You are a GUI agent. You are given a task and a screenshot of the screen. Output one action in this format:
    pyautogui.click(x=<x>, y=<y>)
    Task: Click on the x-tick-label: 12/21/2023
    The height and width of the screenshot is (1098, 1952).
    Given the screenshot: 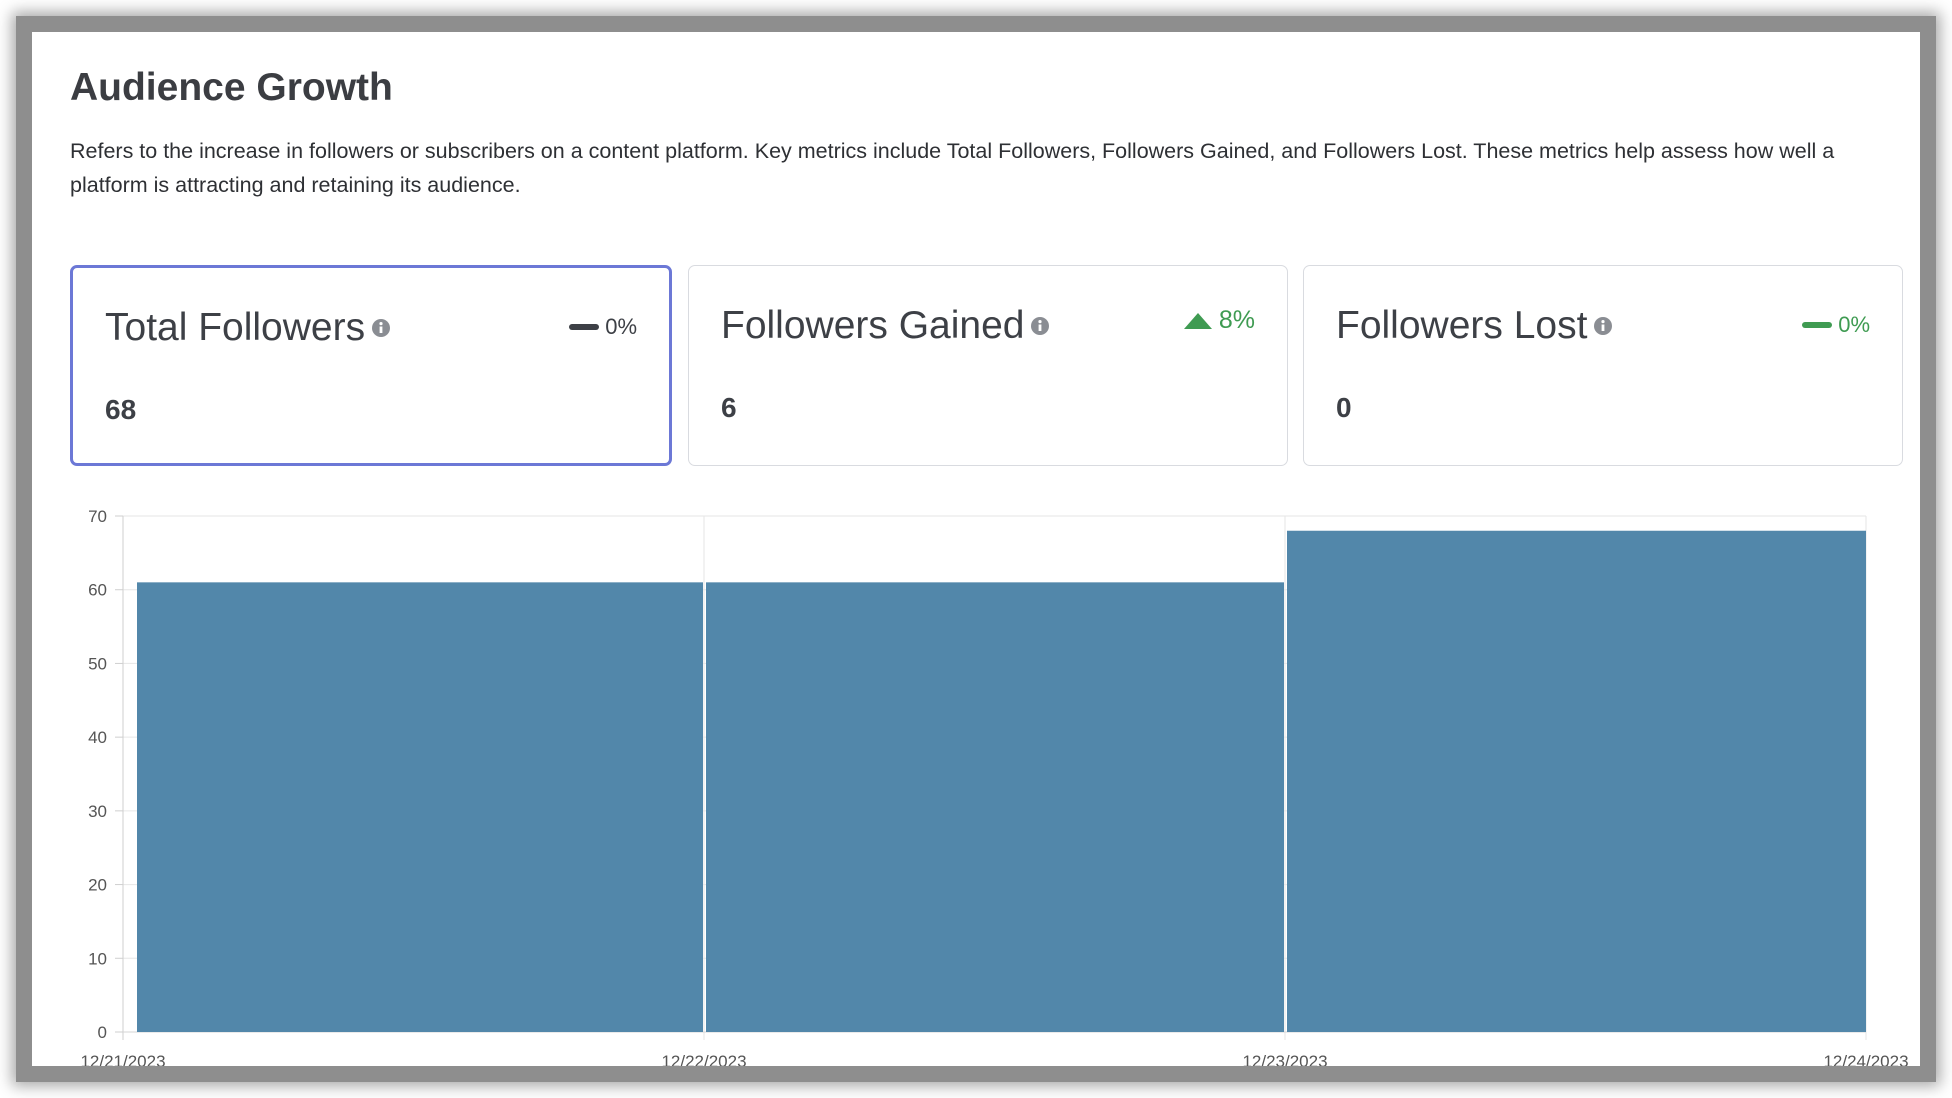 What is the action you would take?
    pyautogui.click(x=122, y=1059)
    